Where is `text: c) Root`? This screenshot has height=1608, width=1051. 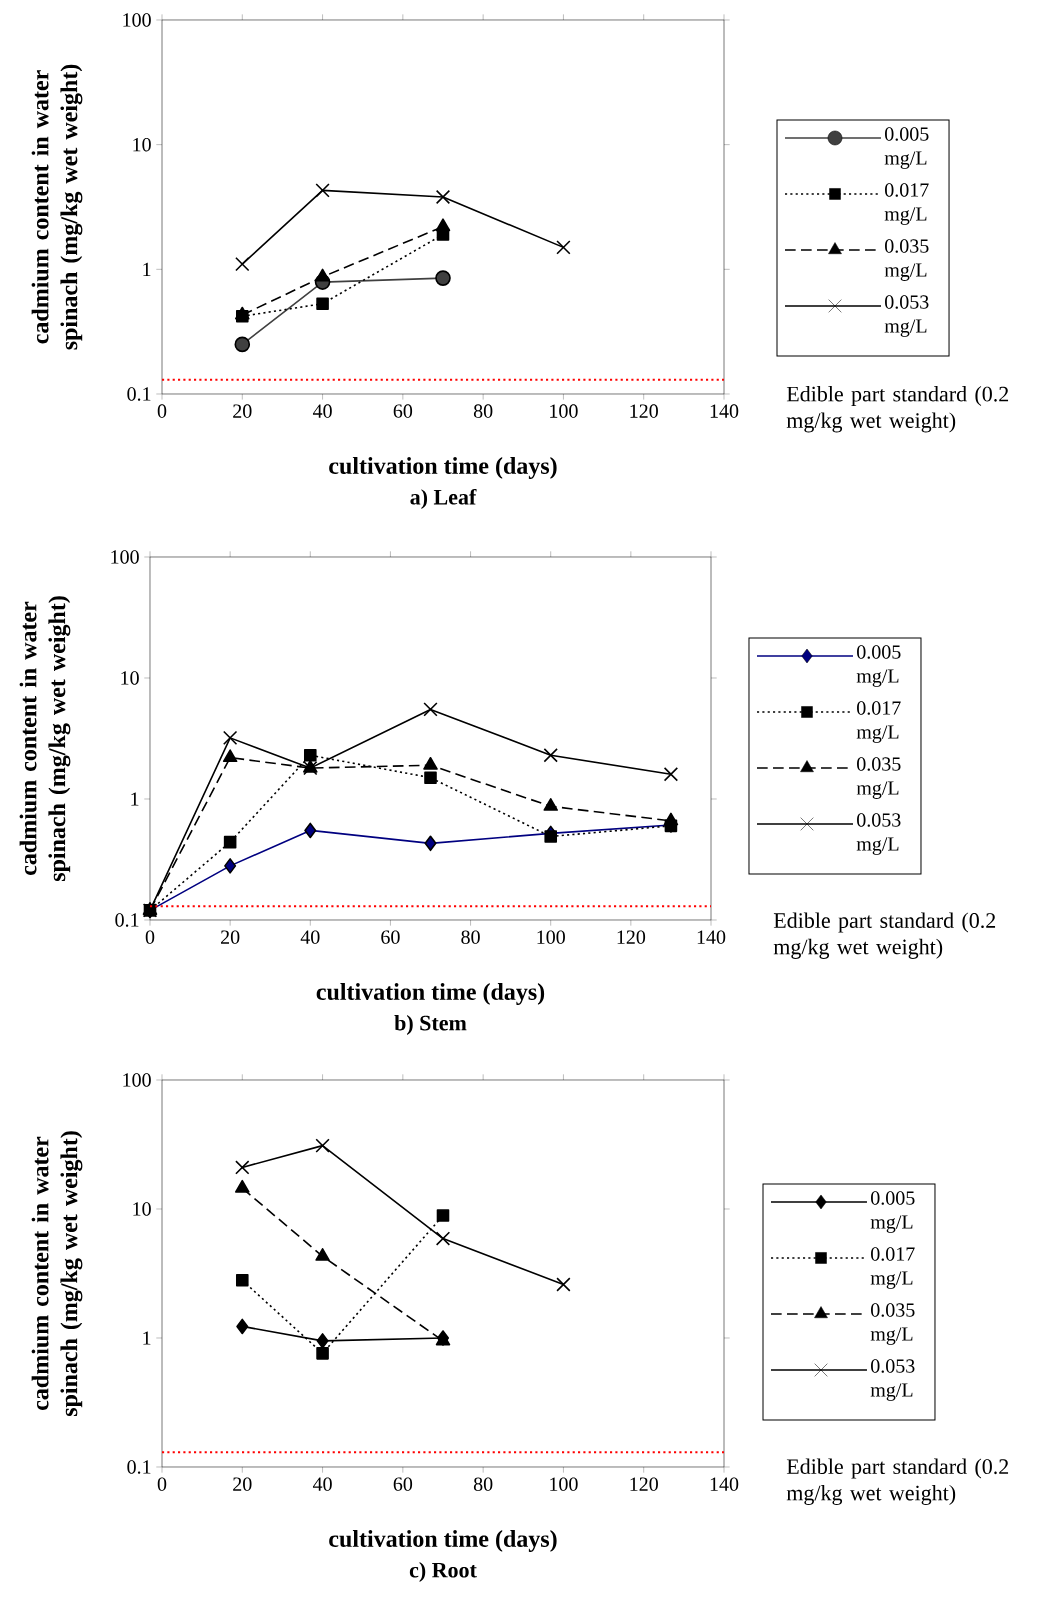 text: c) Root is located at coordinates (443, 1572).